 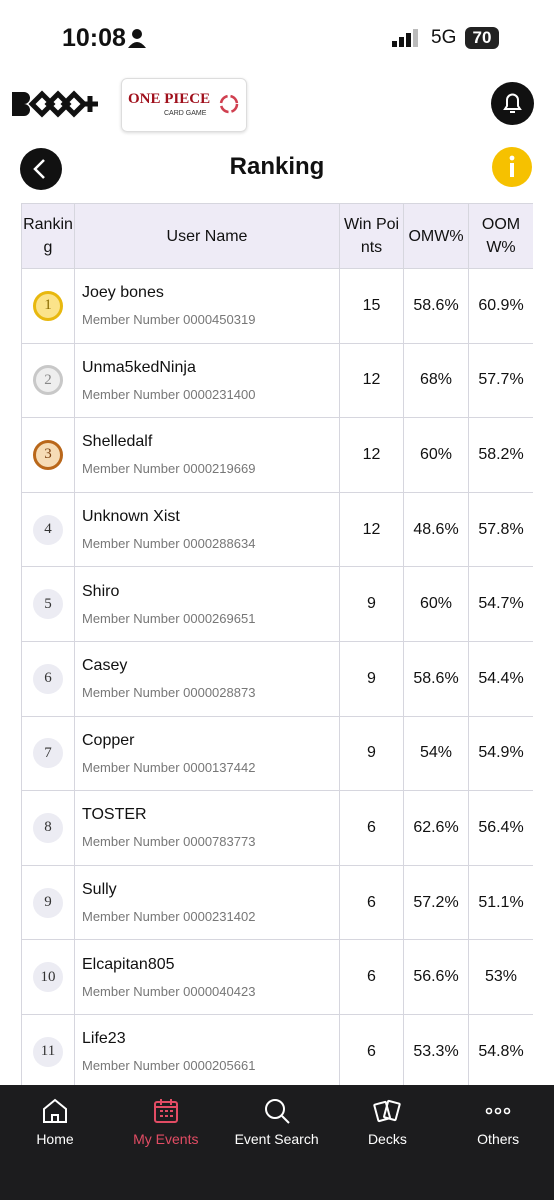 I want to click on member-number: Member Number 0000137442, so click(x=169, y=767).